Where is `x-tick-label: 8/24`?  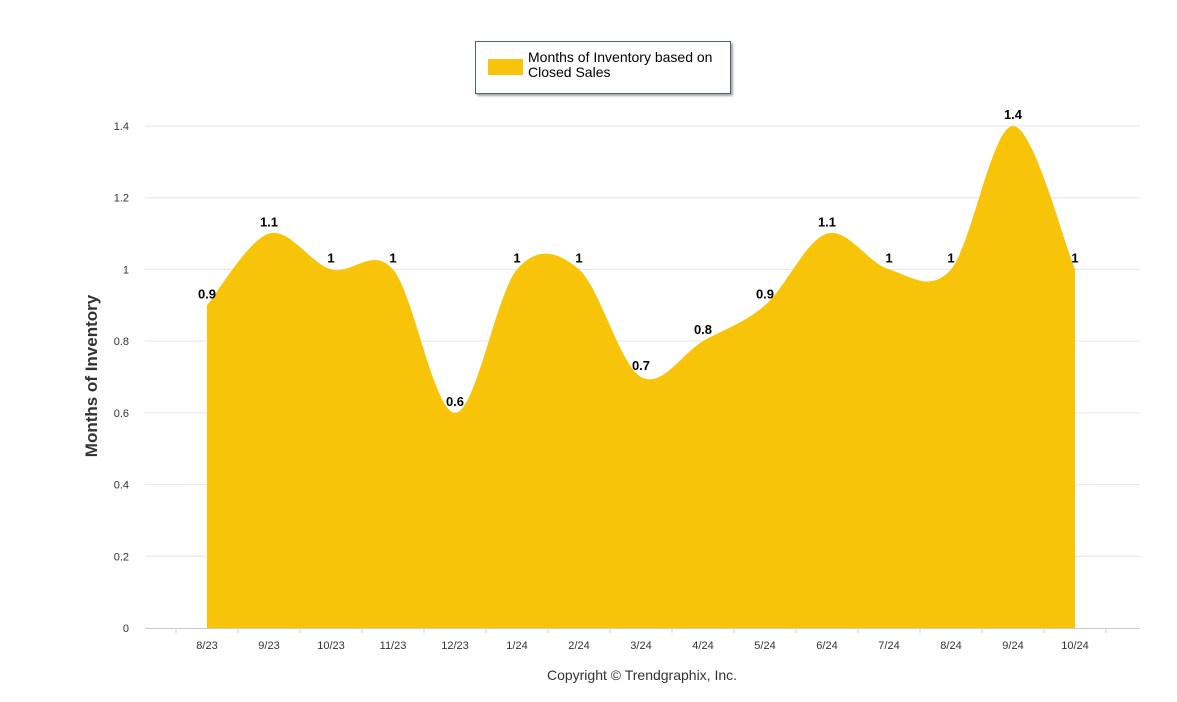 x-tick-label: 8/24 is located at coordinates (950, 646).